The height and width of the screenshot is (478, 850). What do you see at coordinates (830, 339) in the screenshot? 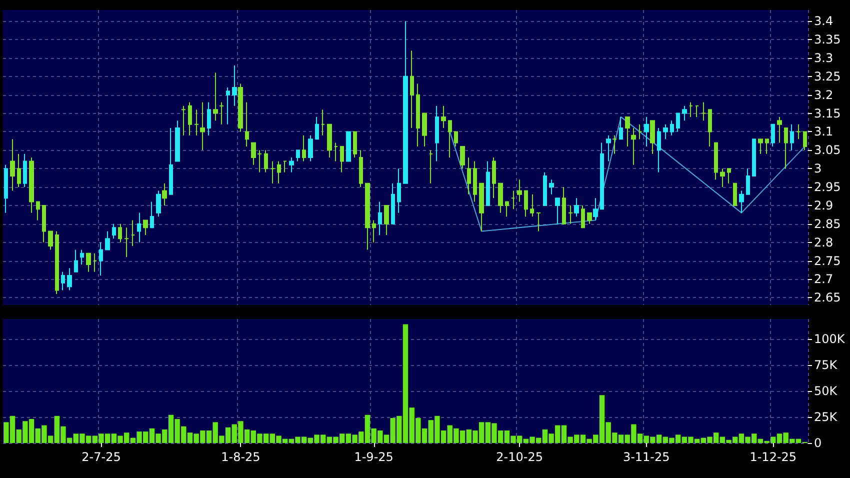
I see `y-tick-label: 100K` at bounding box center [830, 339].